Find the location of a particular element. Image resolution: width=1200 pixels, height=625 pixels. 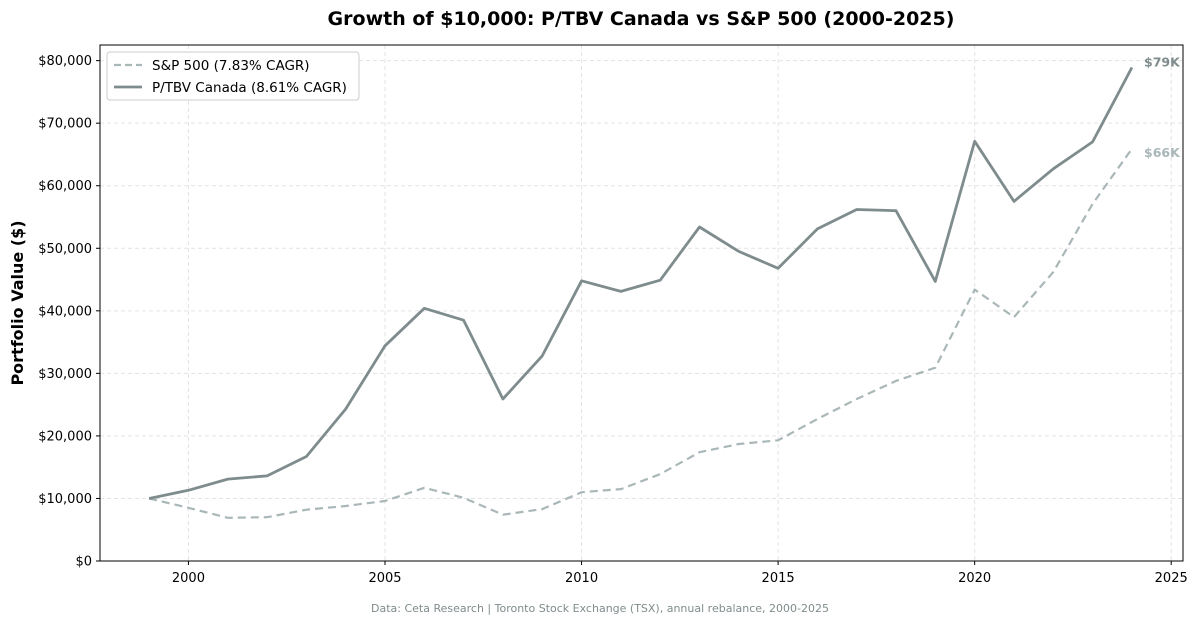

x-tick-label: 2015 is located at coordinates (778, 578).